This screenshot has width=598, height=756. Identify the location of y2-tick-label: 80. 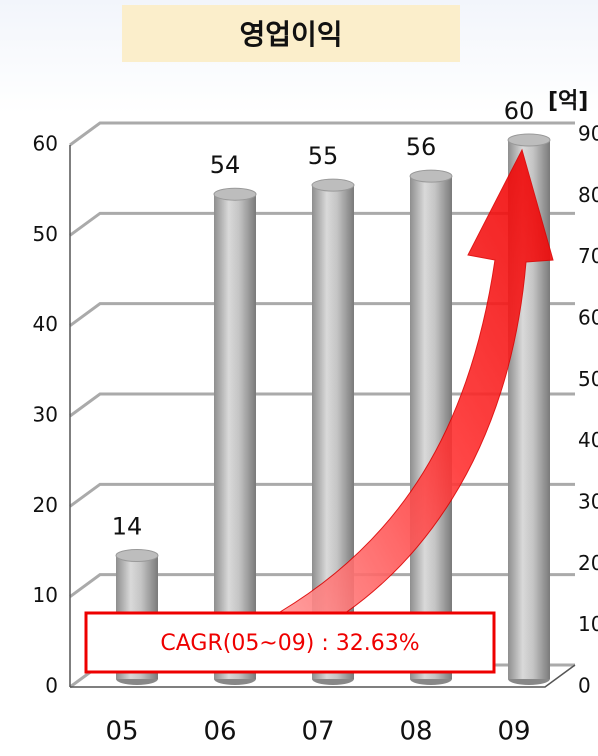
(588, 195).